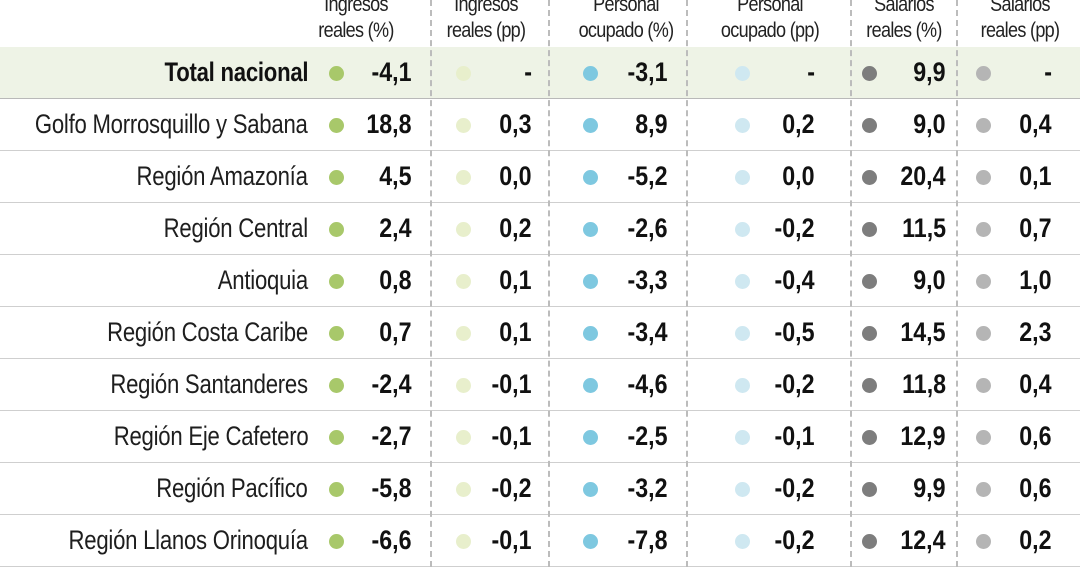 The height and width of the screenshot is (567, 1080). Describe the element at coordinates (647, 436) in the screenshot. I see `cell-value: -2,5` at that location.